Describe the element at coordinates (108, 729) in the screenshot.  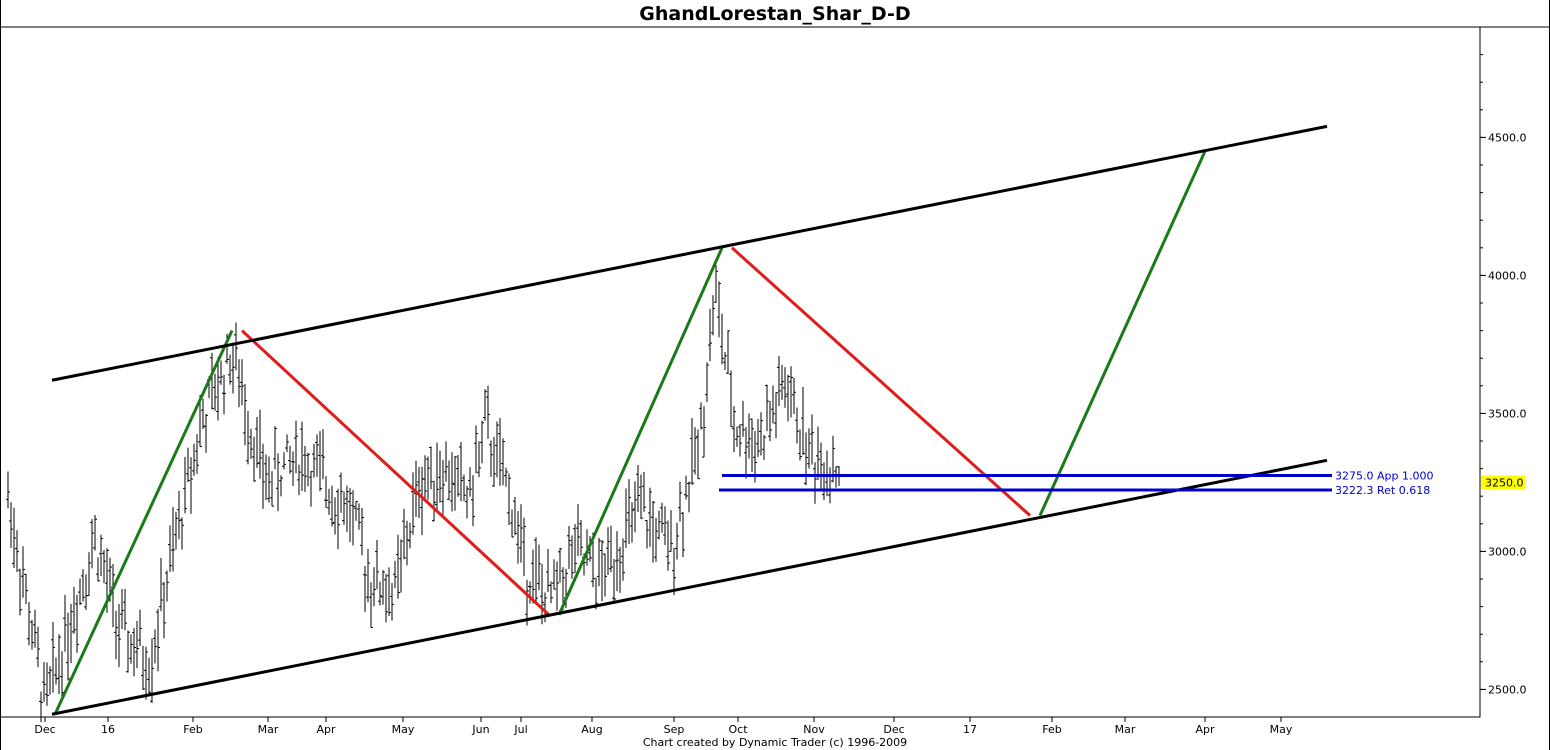
I see `x-tick-label: 16` at that location.